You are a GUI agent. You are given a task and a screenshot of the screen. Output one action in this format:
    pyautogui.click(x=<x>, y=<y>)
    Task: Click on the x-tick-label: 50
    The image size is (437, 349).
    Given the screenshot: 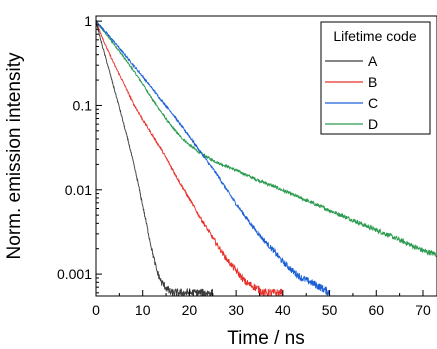 What is the action you would take?
    pyautogui.click(x=330, y=310)
    